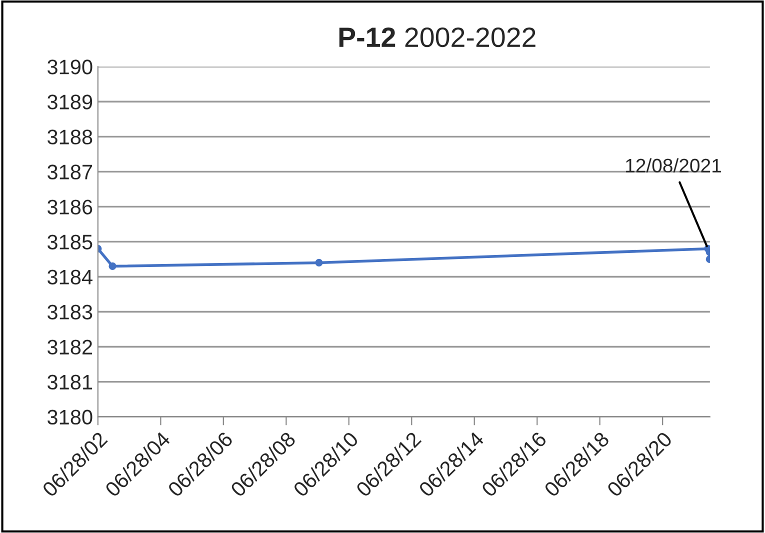 The image size is (765, 533). I want to click on y-tick-label: 3182, so click(70, 347).